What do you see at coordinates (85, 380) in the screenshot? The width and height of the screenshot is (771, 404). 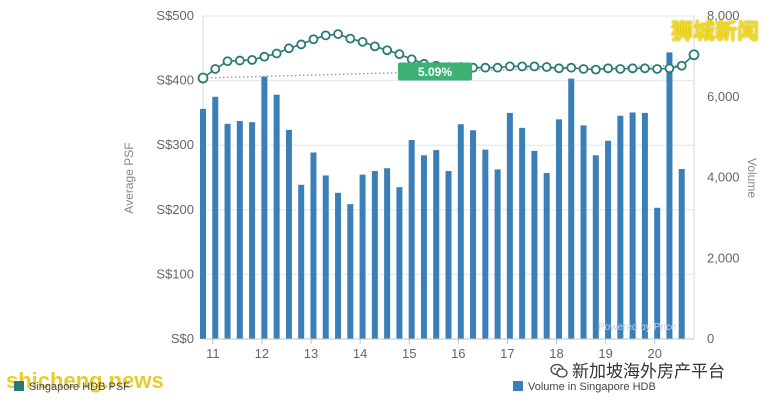 I see `watermark-bottom-left: shicheng.news` at bounding box center [85, 380].